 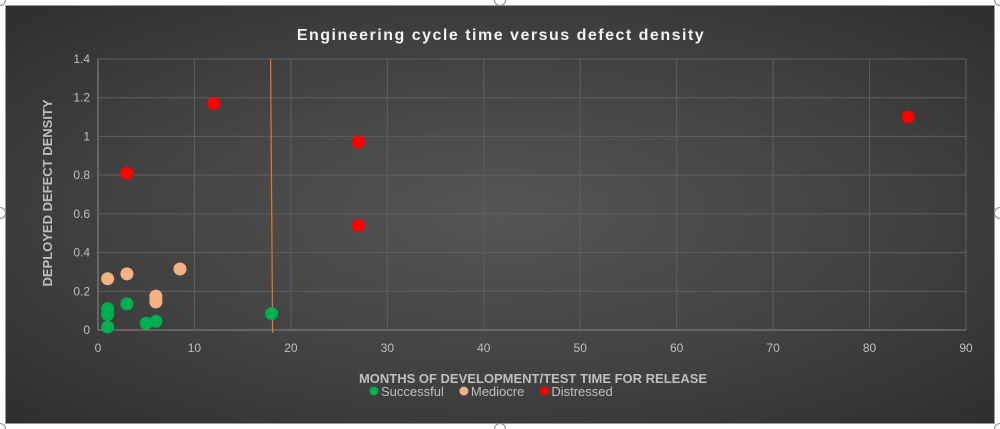 I want to click on x-tick-label: 0, so click(x=98, y=348).